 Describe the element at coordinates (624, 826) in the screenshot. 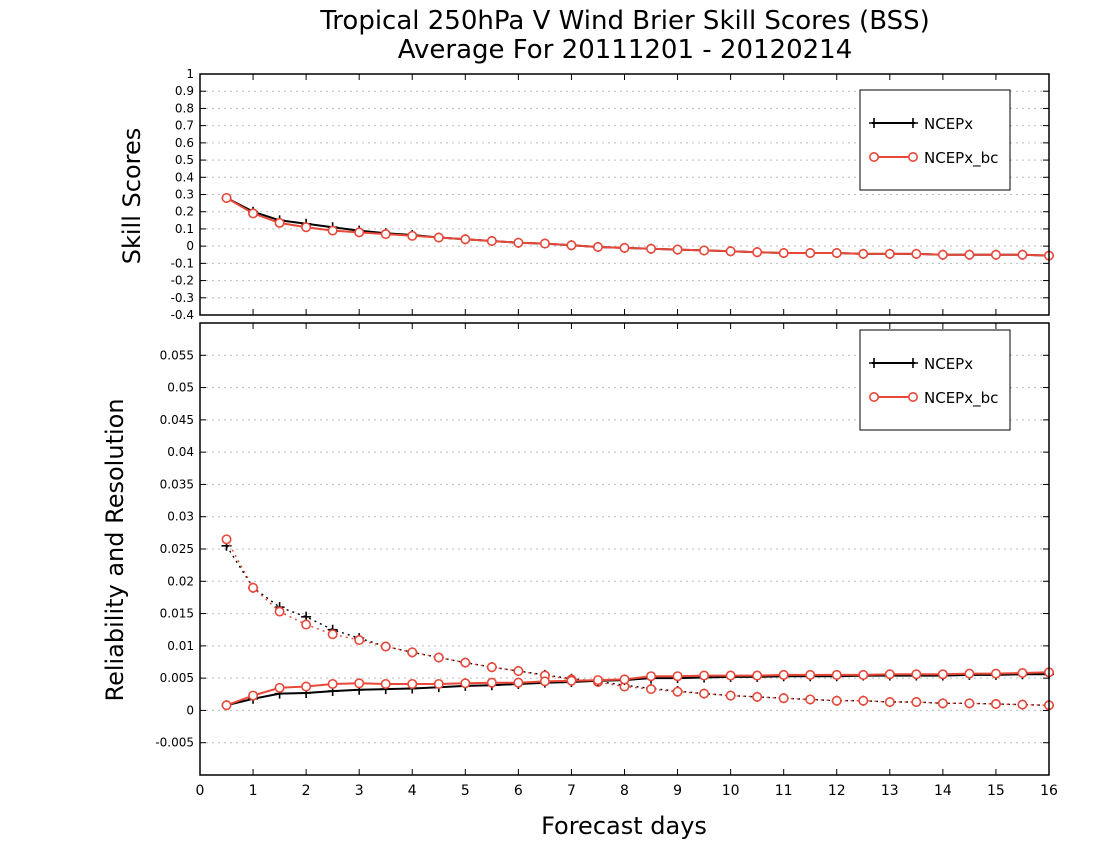

I see `x-axis-label: Forecast days` at that location.